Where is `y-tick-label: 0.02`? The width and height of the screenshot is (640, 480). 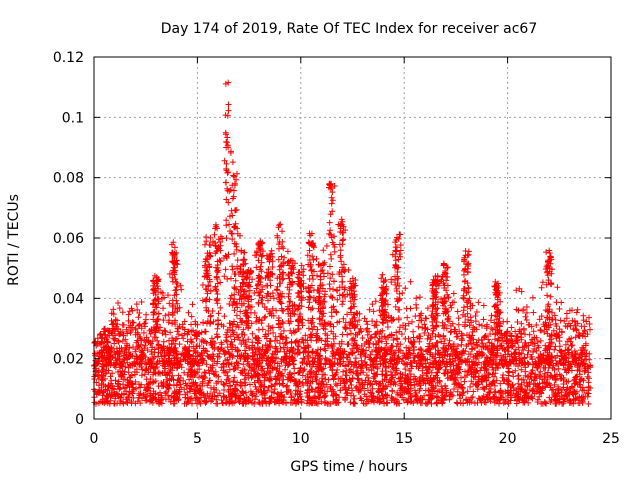
y-tick-label: 0.02 is located at coordinates (68, 360).